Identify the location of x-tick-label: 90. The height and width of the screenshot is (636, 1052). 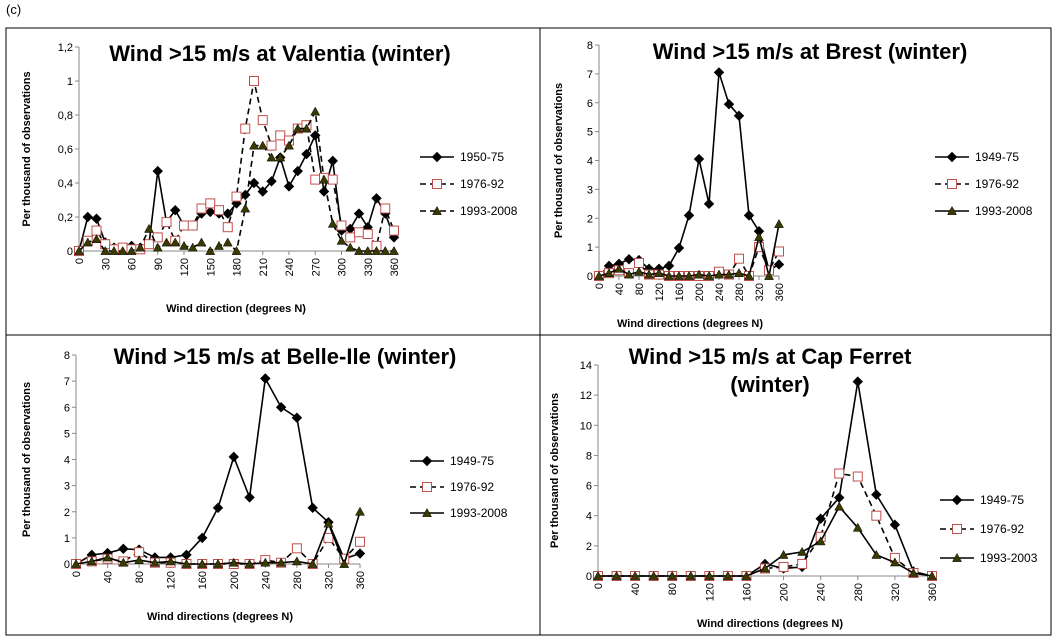
(159, 264).